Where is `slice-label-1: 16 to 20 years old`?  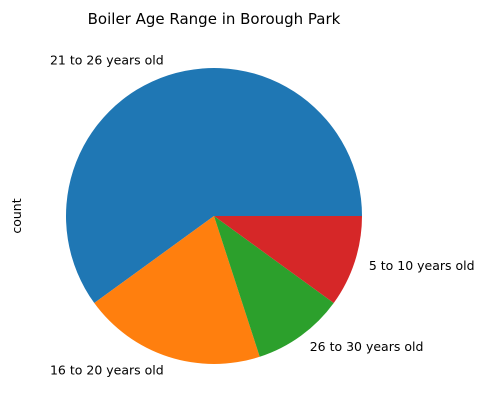 slice-label-1: 16 to 20 years old is located at coordinates (107, 369).